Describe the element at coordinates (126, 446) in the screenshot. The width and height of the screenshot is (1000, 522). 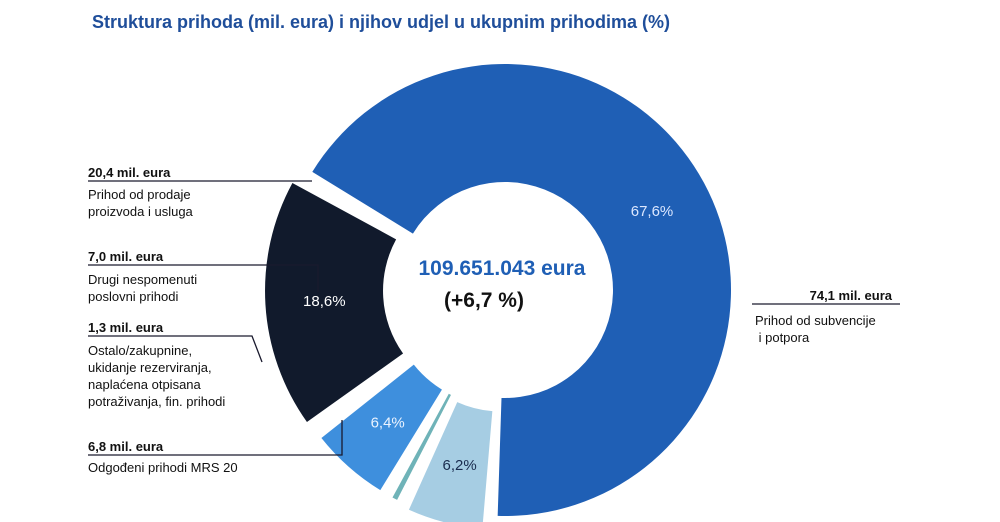
I see `annotation-amount: 6,8 mil. eura` at that location.